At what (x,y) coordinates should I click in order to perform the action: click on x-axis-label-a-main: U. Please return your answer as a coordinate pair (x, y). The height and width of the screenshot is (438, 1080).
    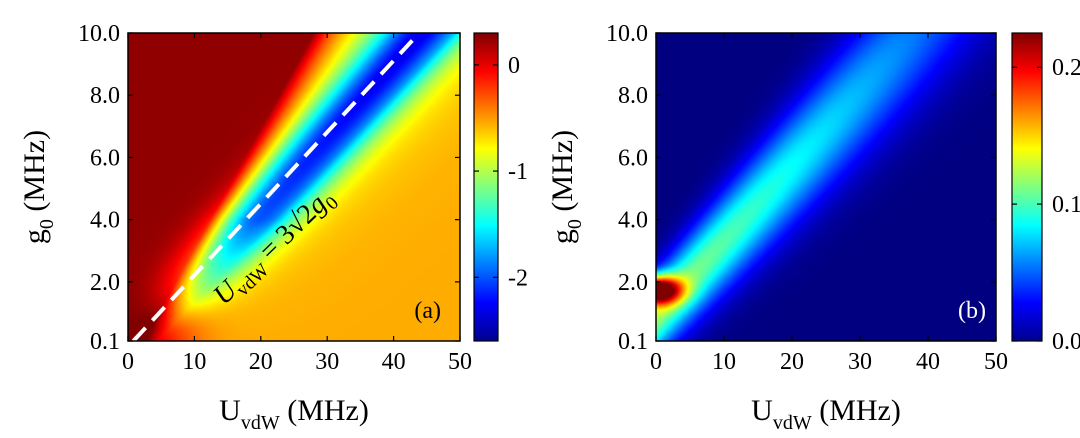
    Looking at the image, I should click on (230, 410).